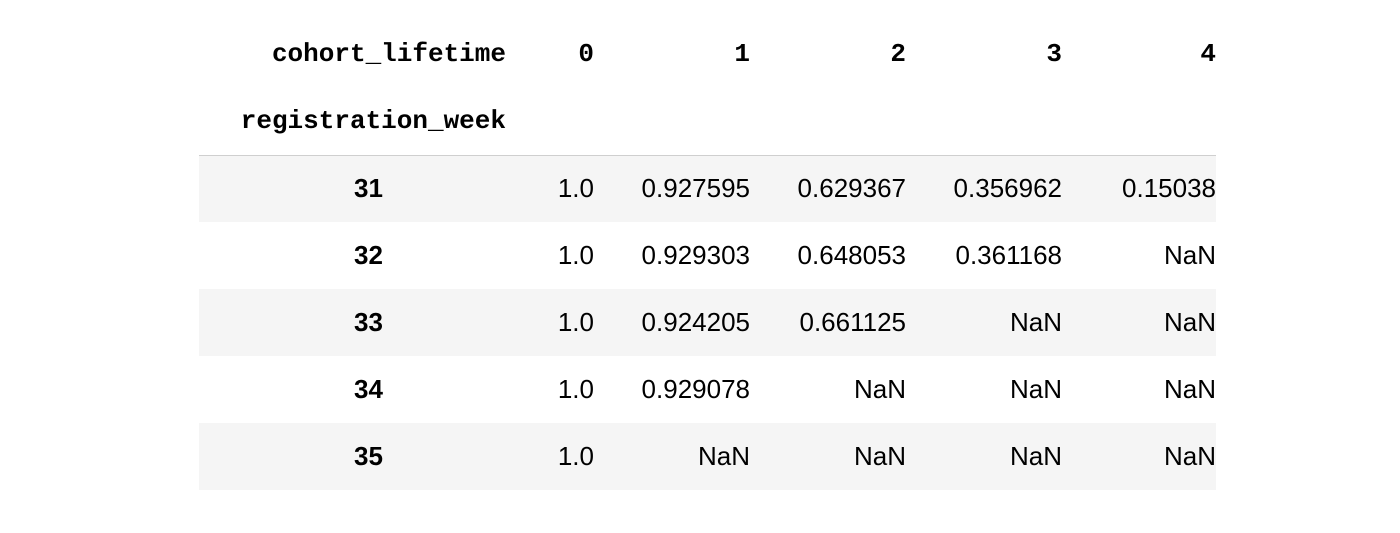 This screenshot has width=1400, height=533. What do you see at coordinates (898, 53) in the screenshot?
I see `column-header: 2` at bounding box center [898, 53].